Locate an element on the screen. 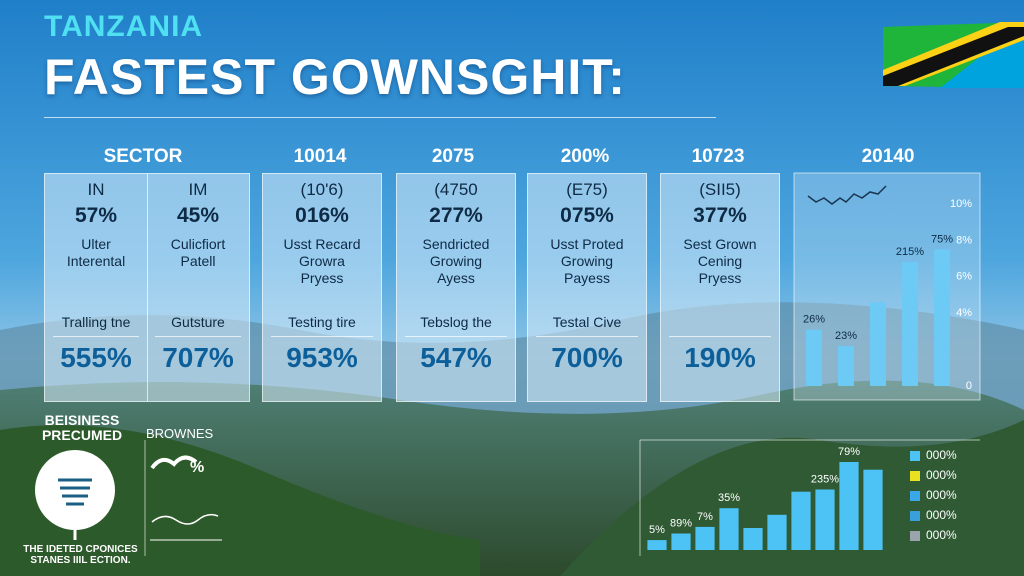 The height and width of the screenshot is (576, 1024). bar-text: 35% is located at coordinates (729, 498).